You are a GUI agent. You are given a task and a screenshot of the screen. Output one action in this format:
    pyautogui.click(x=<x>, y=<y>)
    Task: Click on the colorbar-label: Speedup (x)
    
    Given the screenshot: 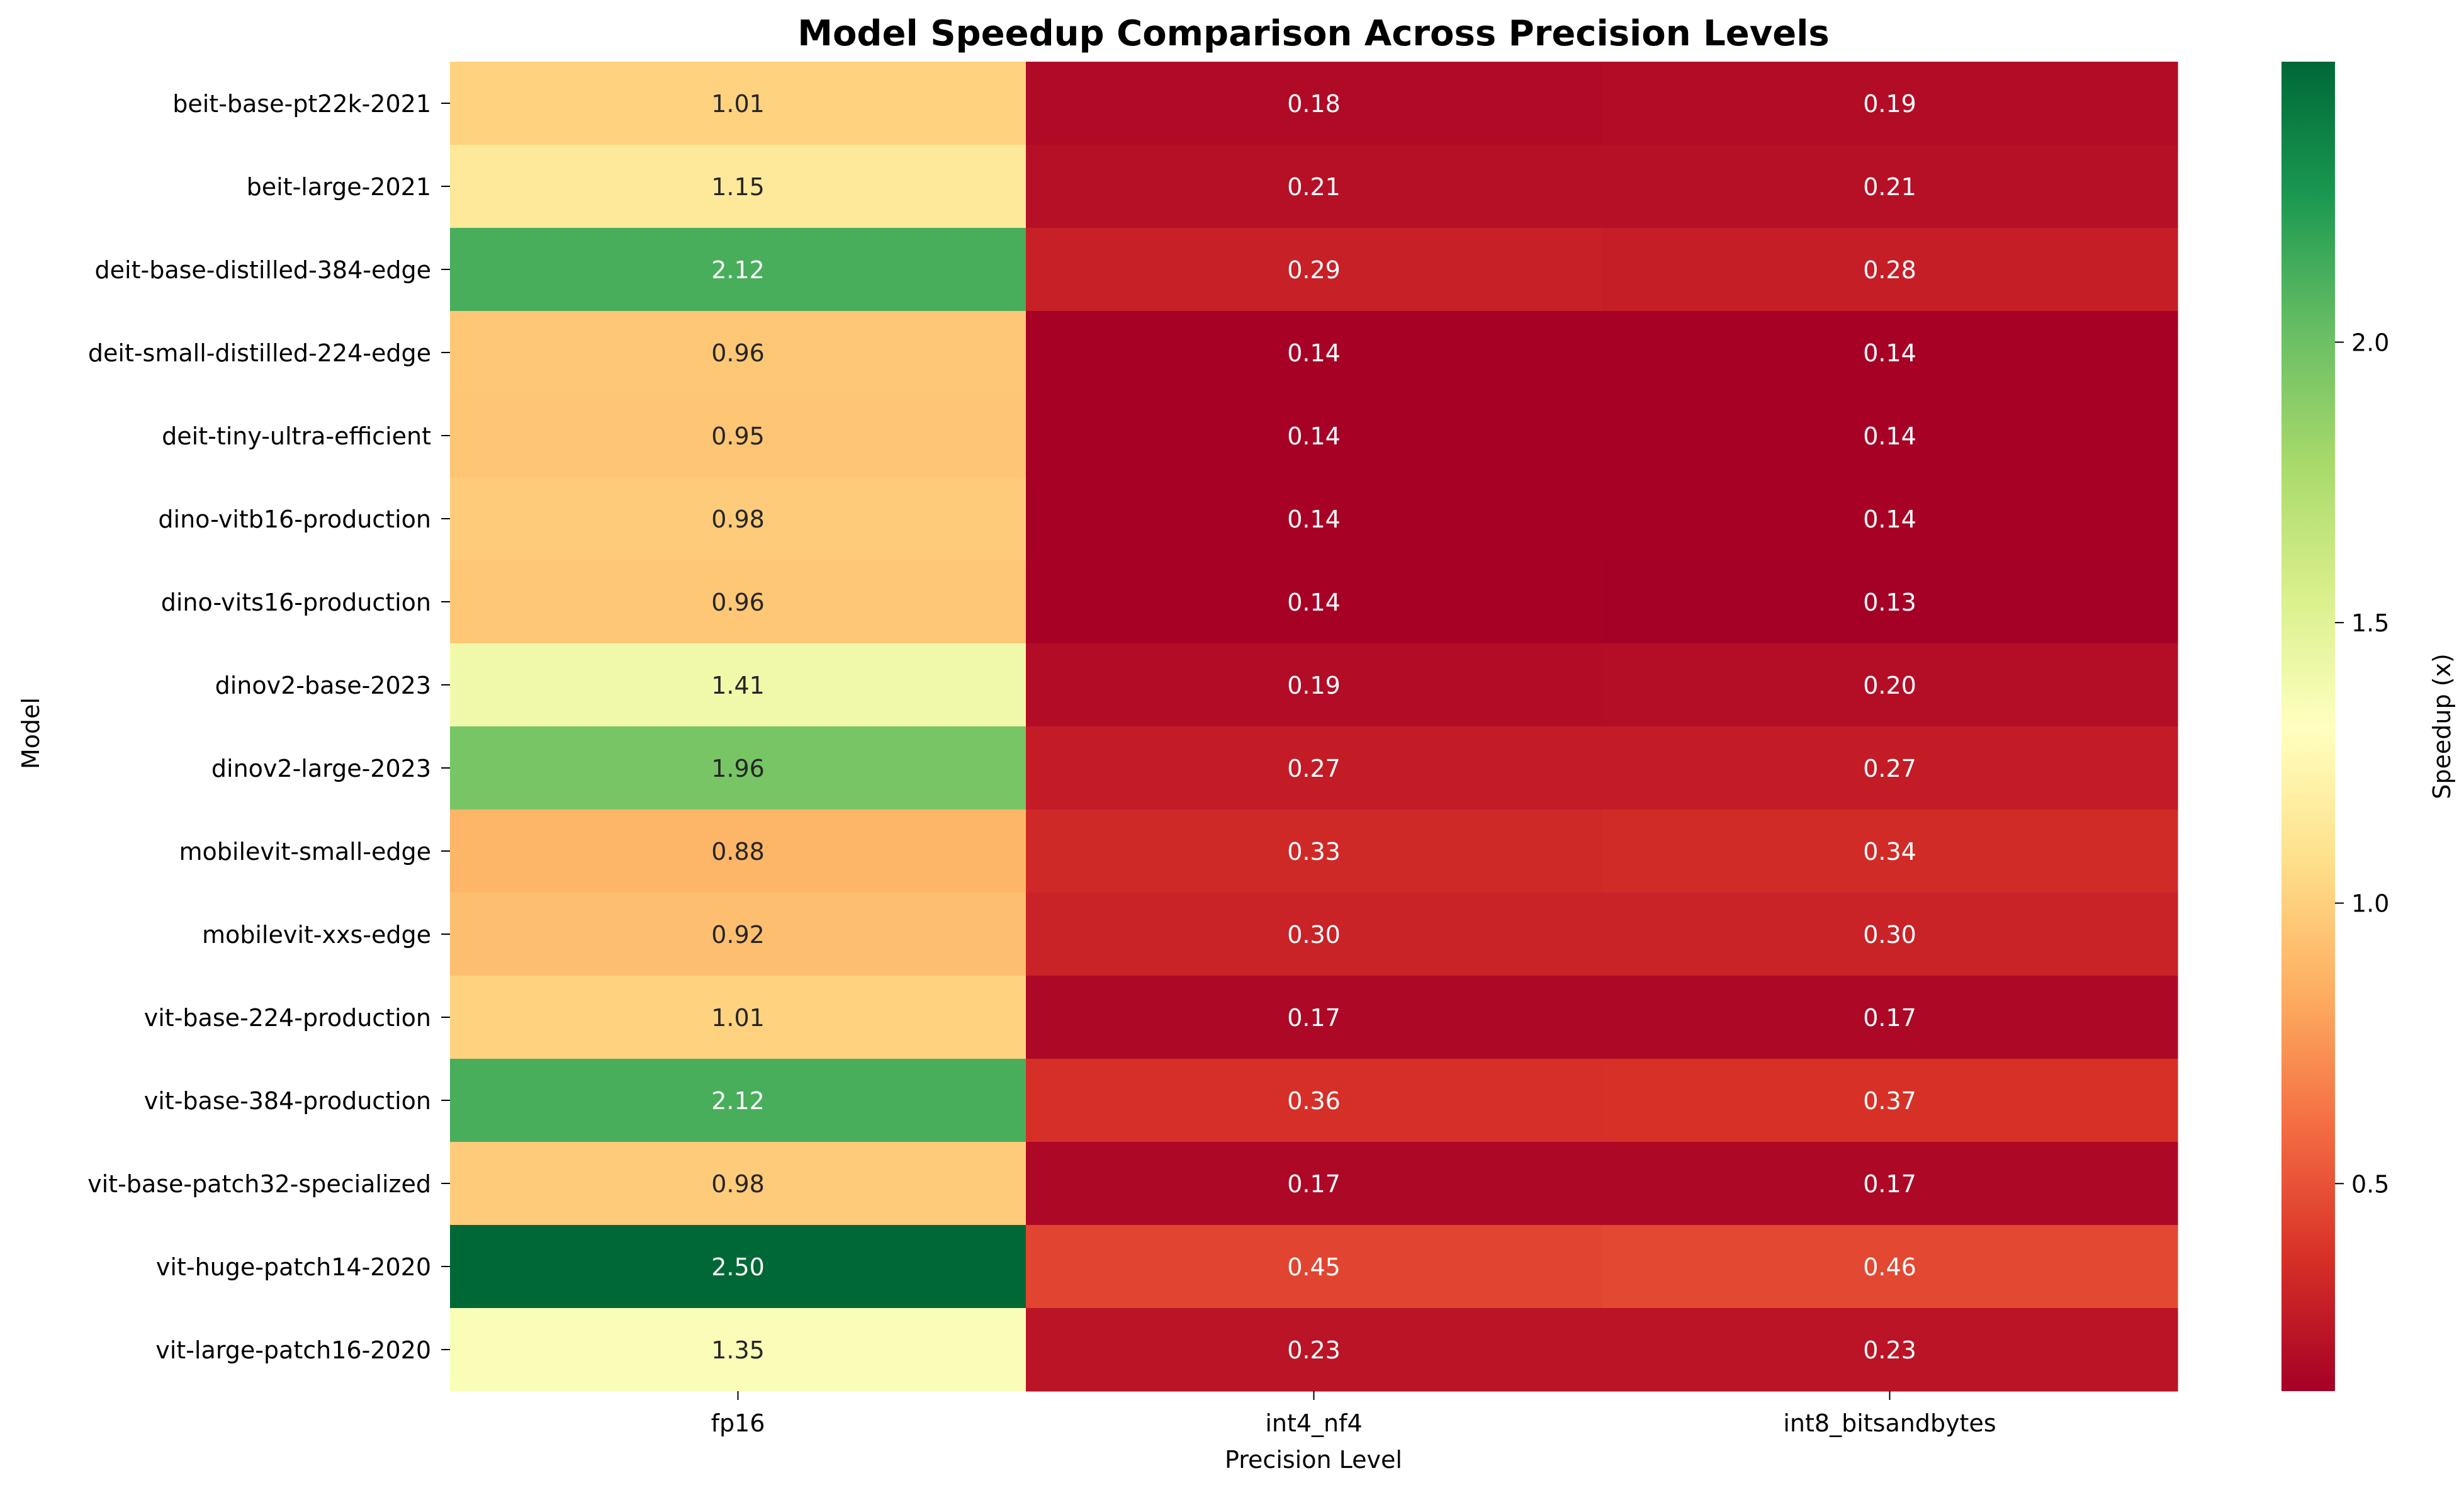 What is the action you would take?
    pyautogui.click(x=2442, y=726)
    